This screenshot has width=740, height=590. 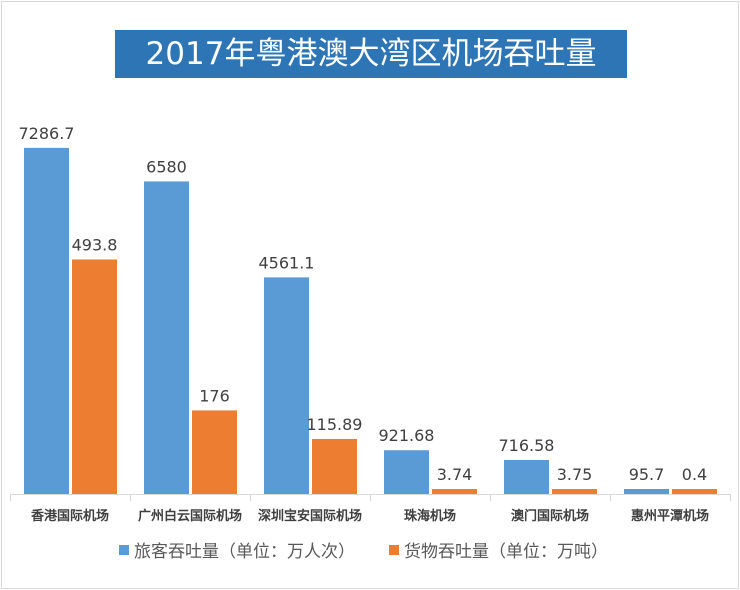 I want to click on chart-title: 2017年粤港澳大湾区机场吞吐量, so click(x=371, y=54).